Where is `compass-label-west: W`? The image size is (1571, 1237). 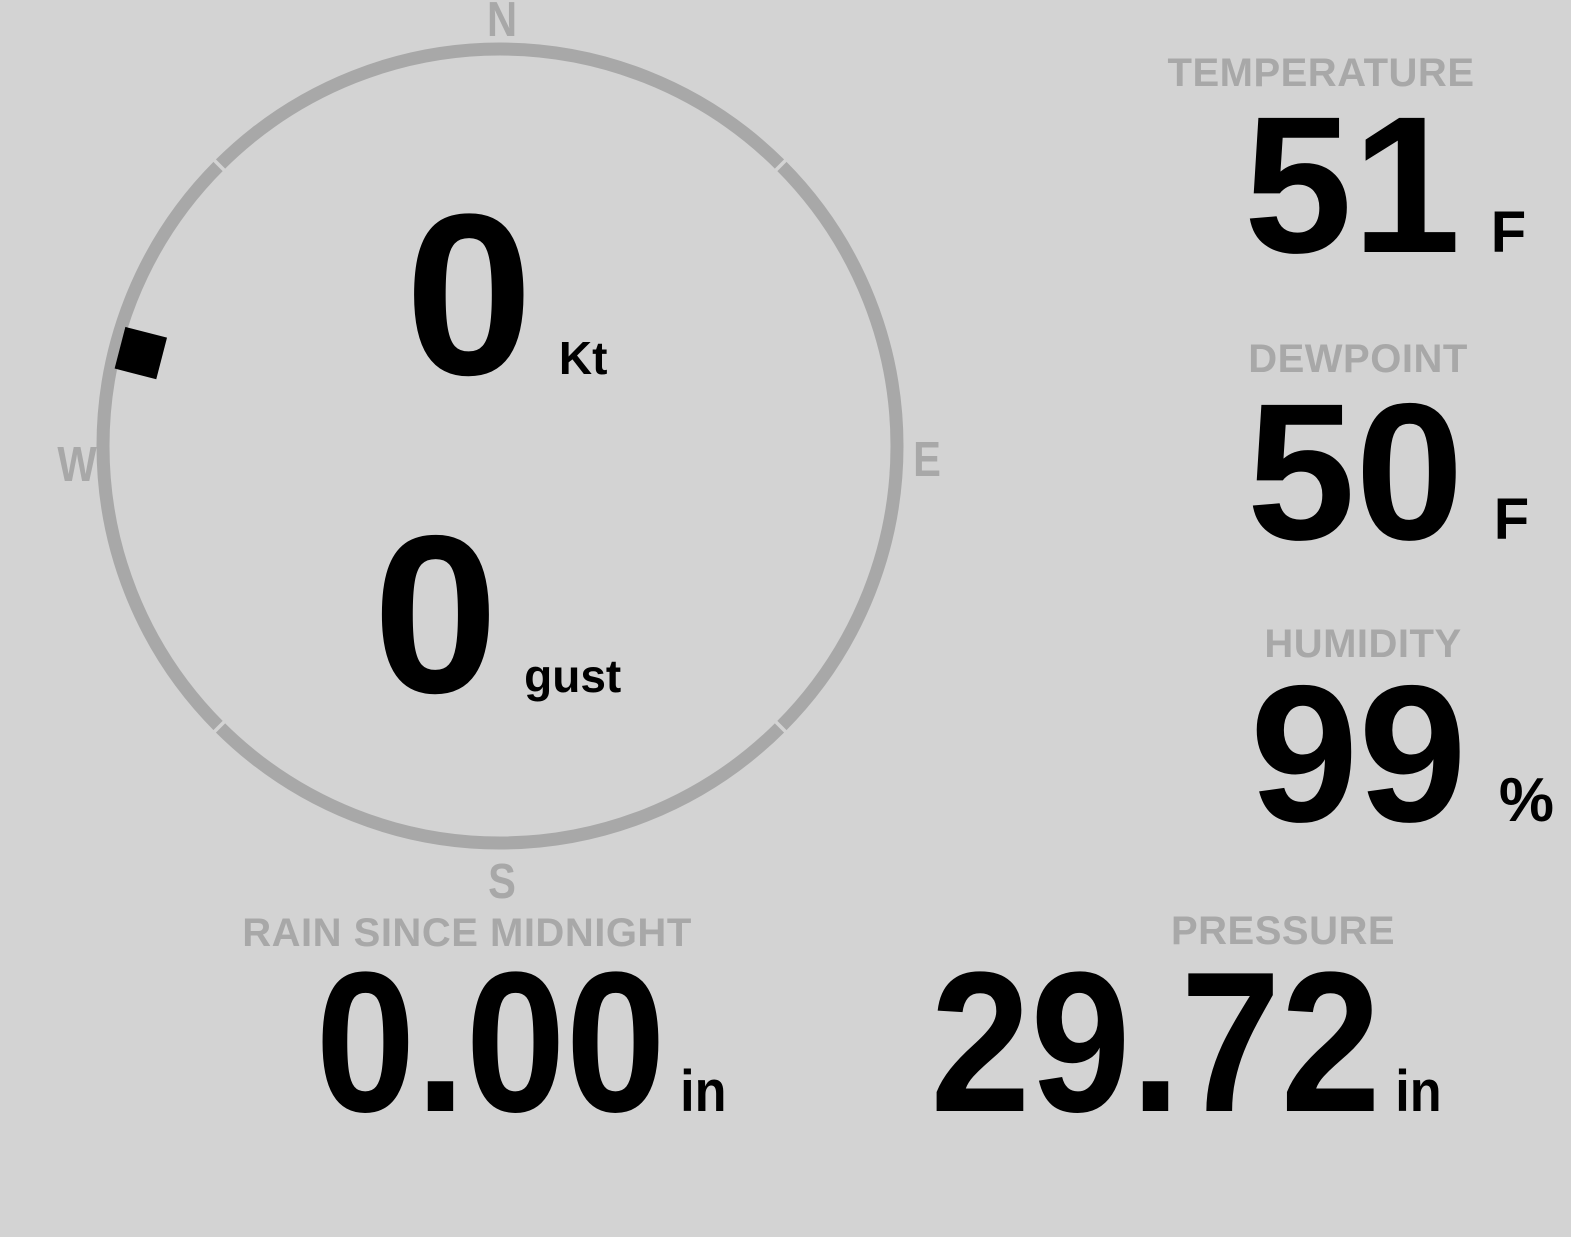
compass-label-west: W is located at coordinates (77, 465).